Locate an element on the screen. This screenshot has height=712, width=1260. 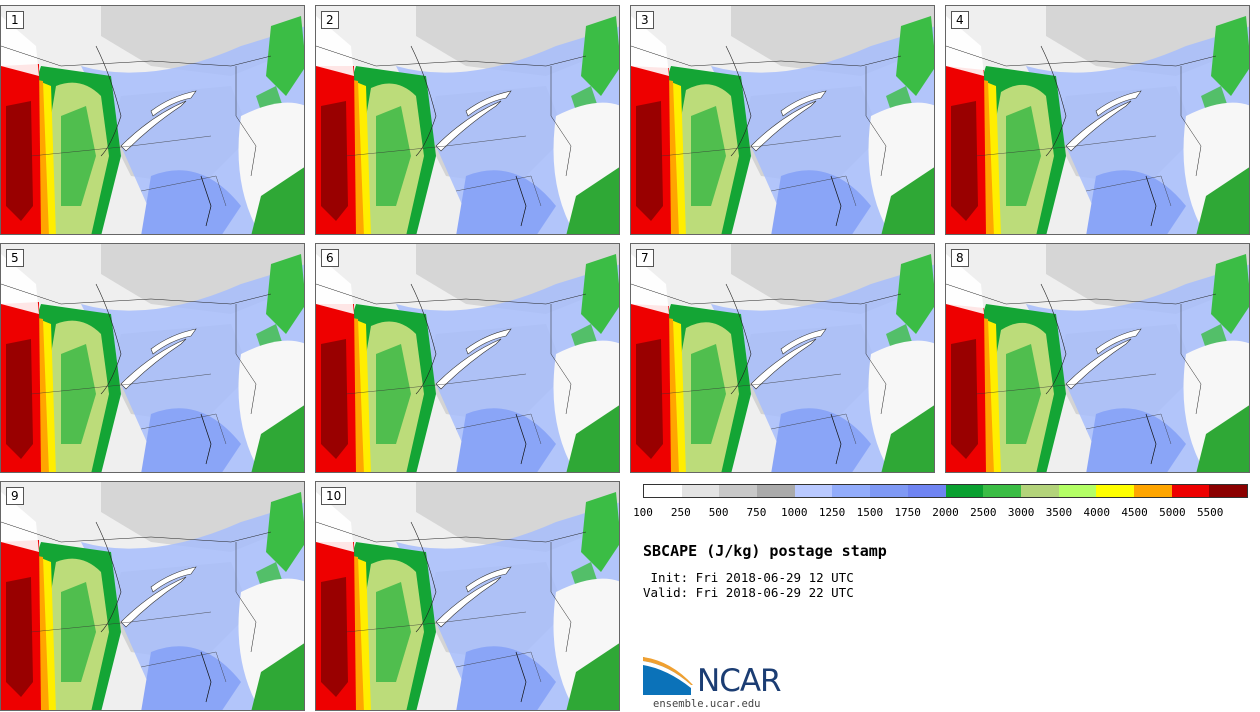
colorbar-tick-label: 2000 is located at coordinates (945, 512).